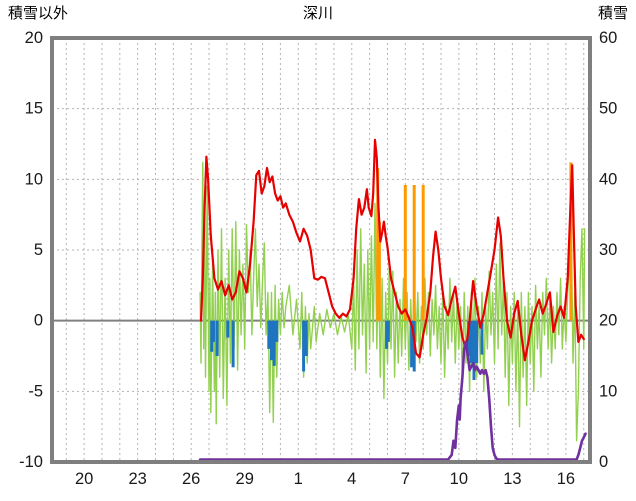 The height and width of the screenshot is (501, 636). I want to click on right-axis-tick-label: 10, so click(608, 391).